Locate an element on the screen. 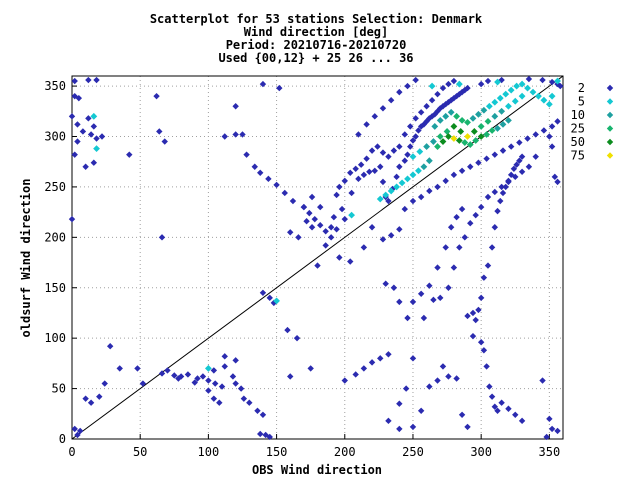 The image size is (640, 480). x-tick-label: 250 is located at coordinates (413, 452).